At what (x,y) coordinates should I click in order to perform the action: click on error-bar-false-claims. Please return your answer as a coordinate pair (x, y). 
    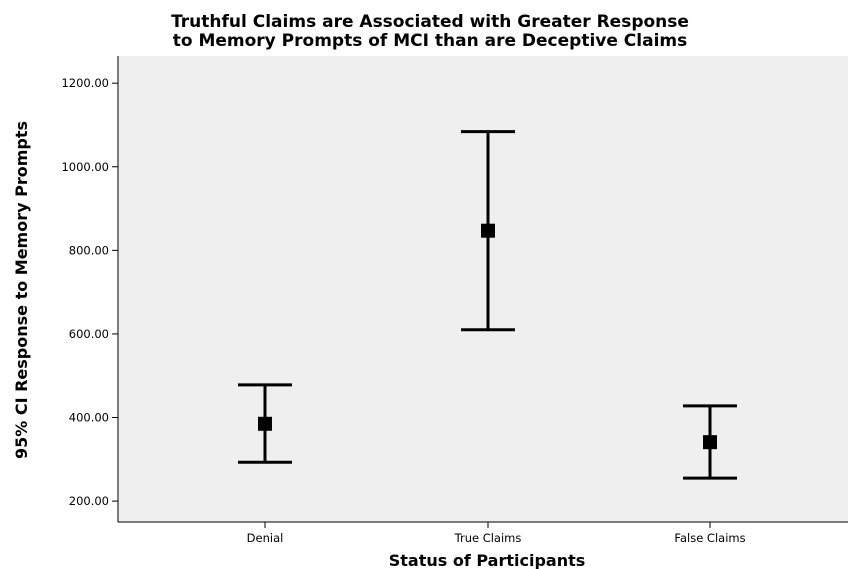
    Looking at the image, I should click on (710, 442).